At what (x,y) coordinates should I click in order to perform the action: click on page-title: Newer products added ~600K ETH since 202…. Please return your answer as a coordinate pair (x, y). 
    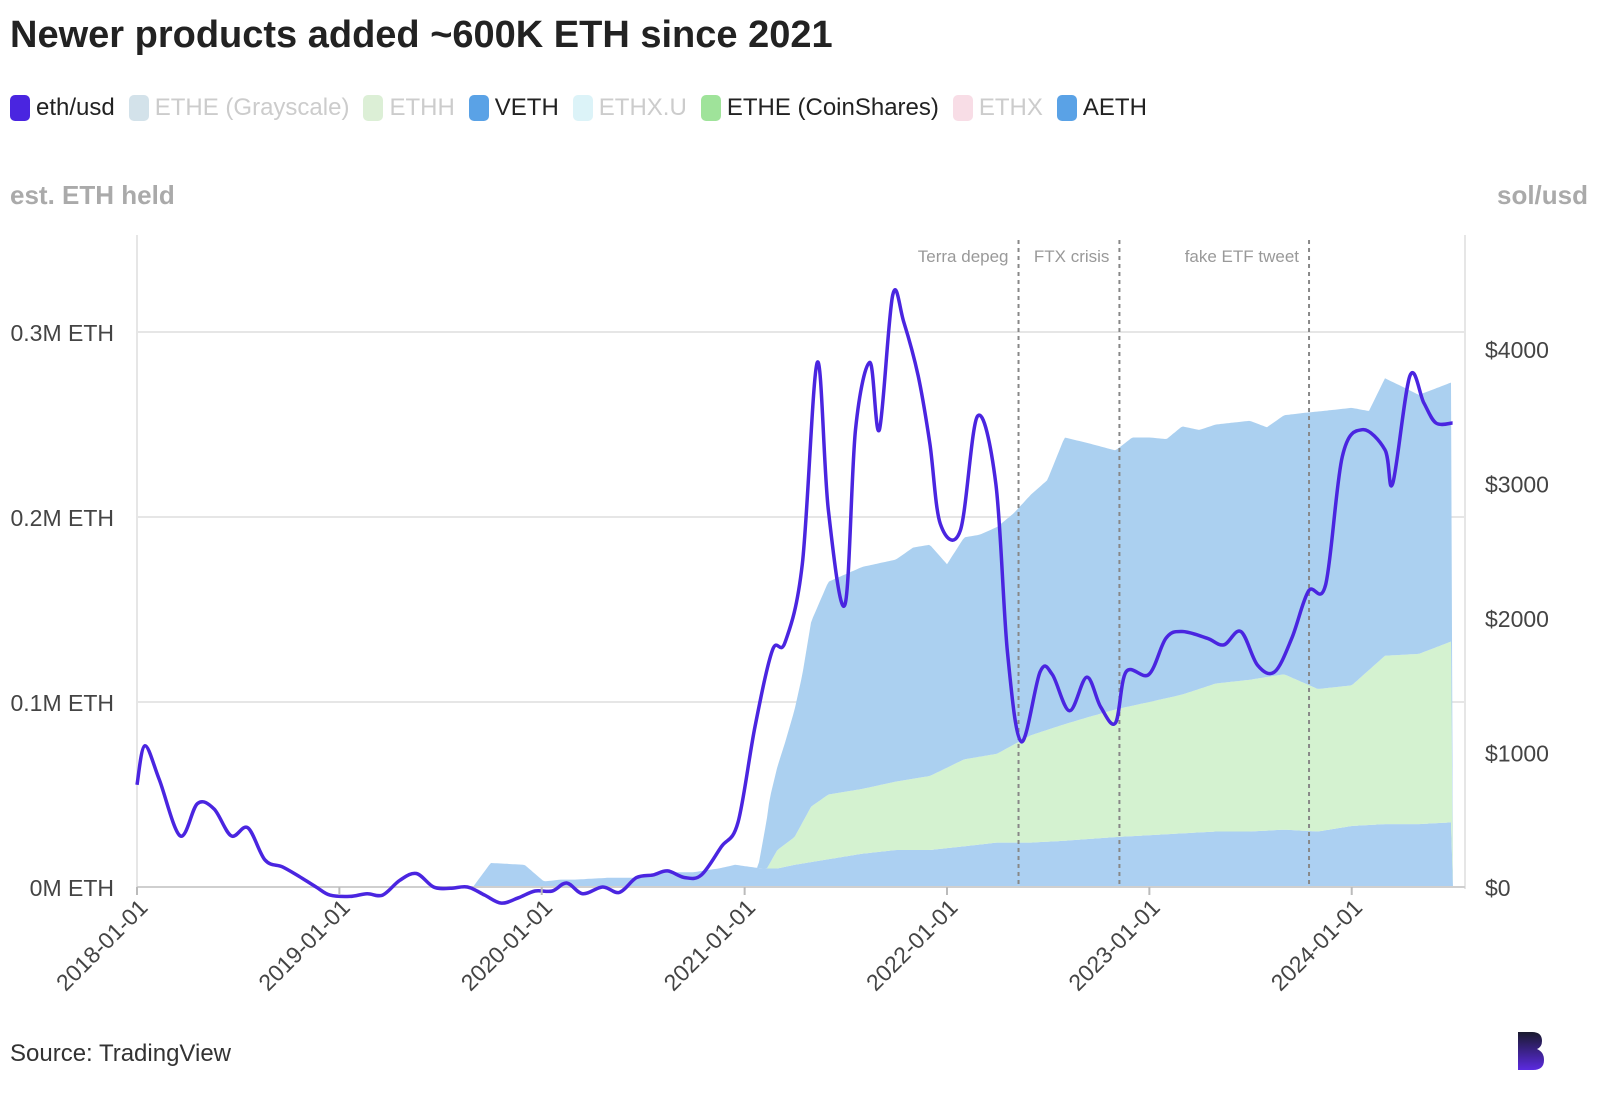
    Looking at the image, I should click on (421, 35).